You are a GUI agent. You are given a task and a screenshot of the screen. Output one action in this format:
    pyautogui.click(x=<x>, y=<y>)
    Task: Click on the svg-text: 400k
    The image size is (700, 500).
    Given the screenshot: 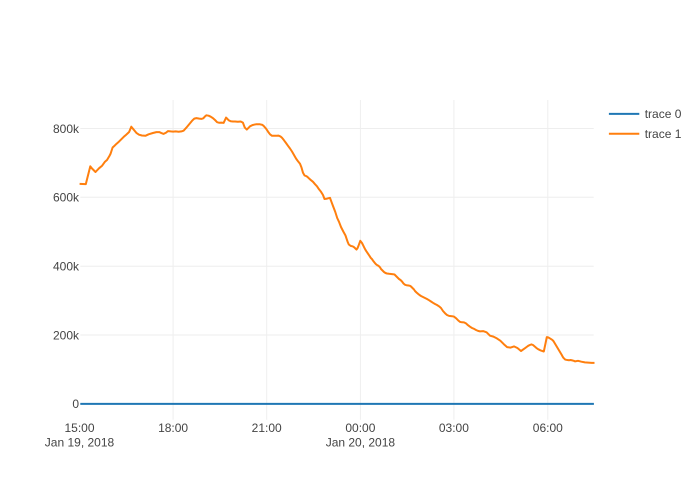 What is the action you would take?
    pyautogui.click(x=66, y=267)
    